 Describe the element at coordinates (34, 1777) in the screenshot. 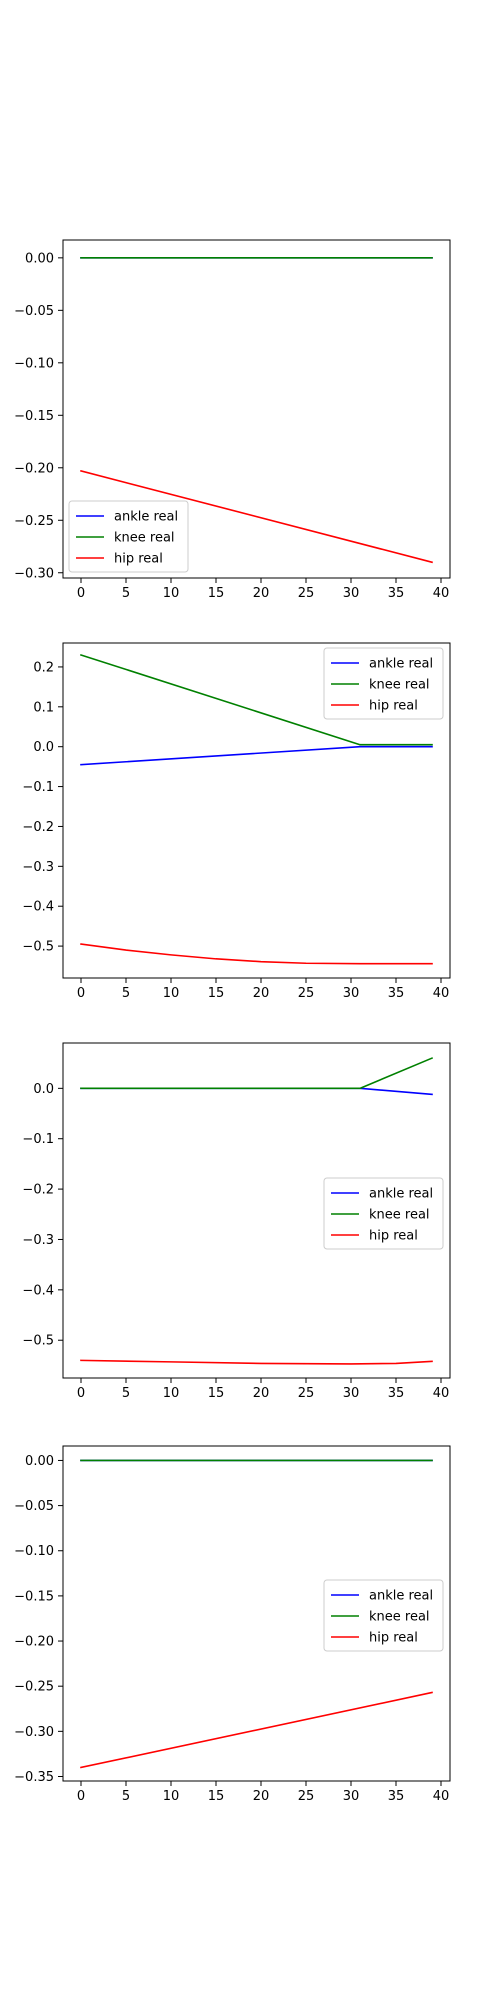

I see `y-tick-label: −0.35` at that location.